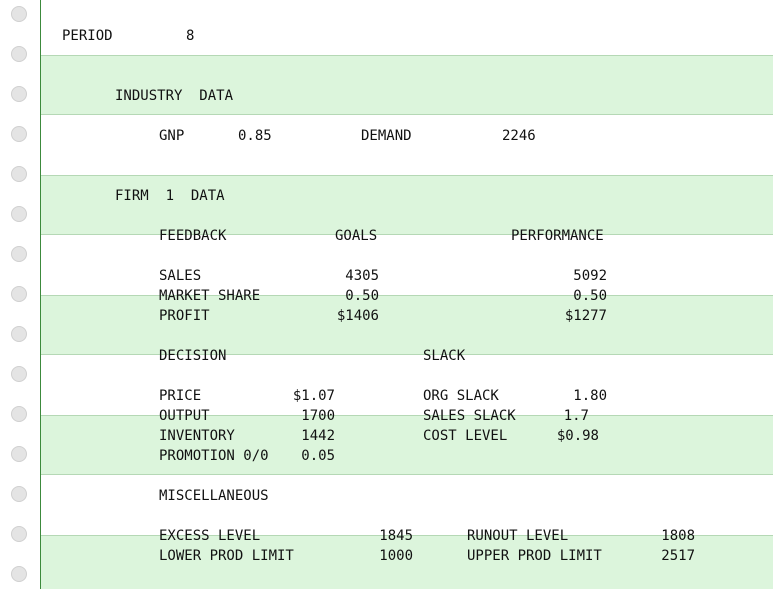 This screenshot has width=773, height=589. I want to click on performance-header: PERFORMANCE, so click(557, 236).